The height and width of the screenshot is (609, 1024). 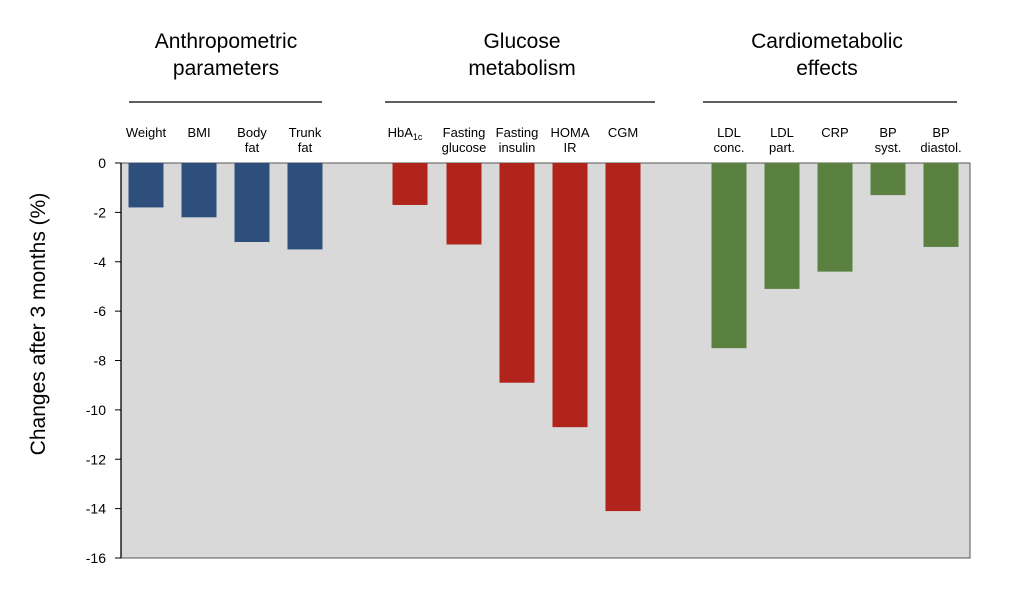 I want to click on y-tick-label: -8, so click(x=100, y=361).